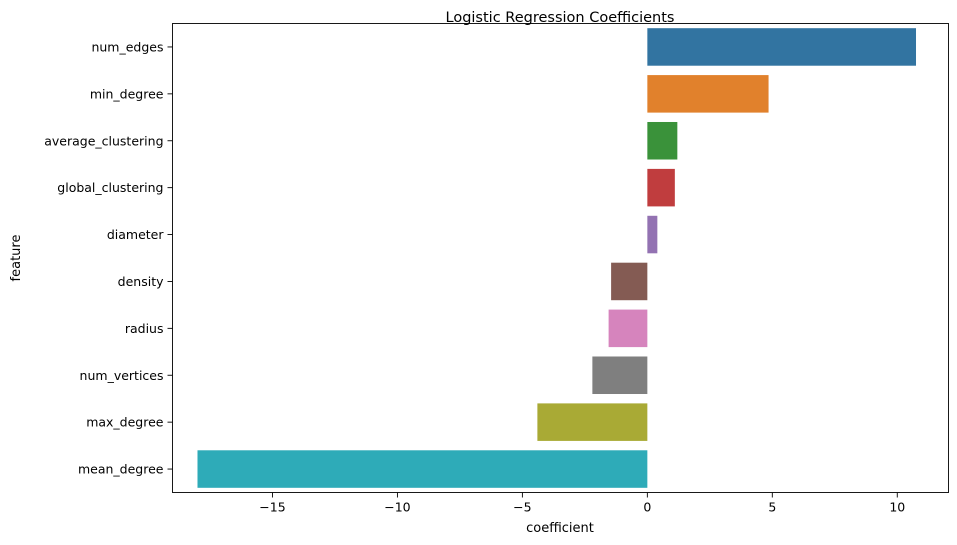 The height and width of the screenshot is (545, 957). I want to click on y-tick-label: average_clustering, so click(103, 140).